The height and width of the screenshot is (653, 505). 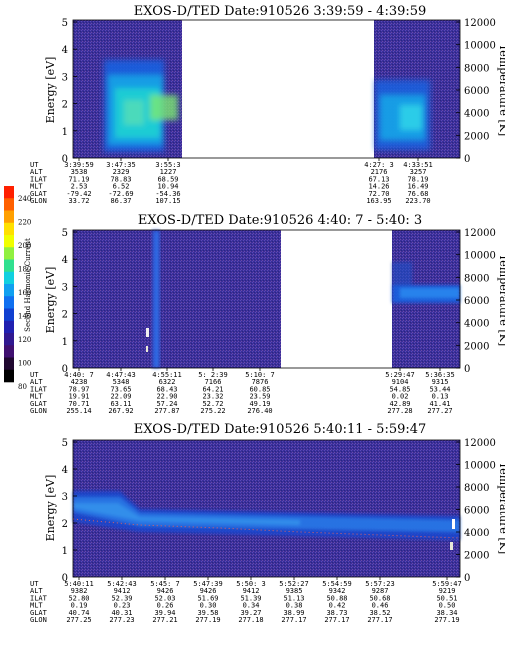 What do you see at coordinates (440, 375) in the screenshot?
I see `ut-tick-label: 5:36:35` at bounding box center [440, 375].